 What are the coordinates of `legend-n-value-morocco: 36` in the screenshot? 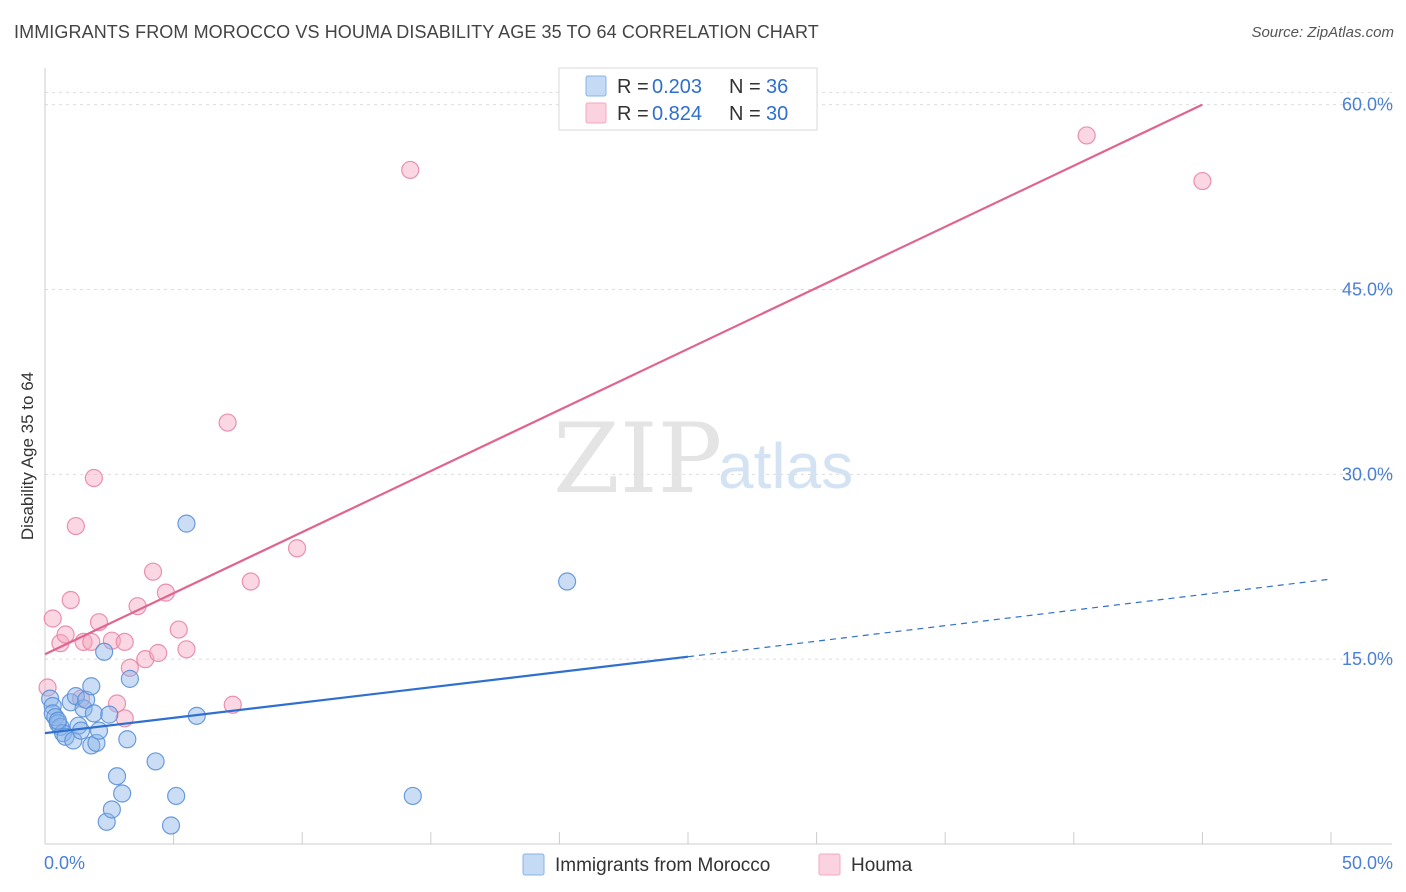 It's located at (777, 87).